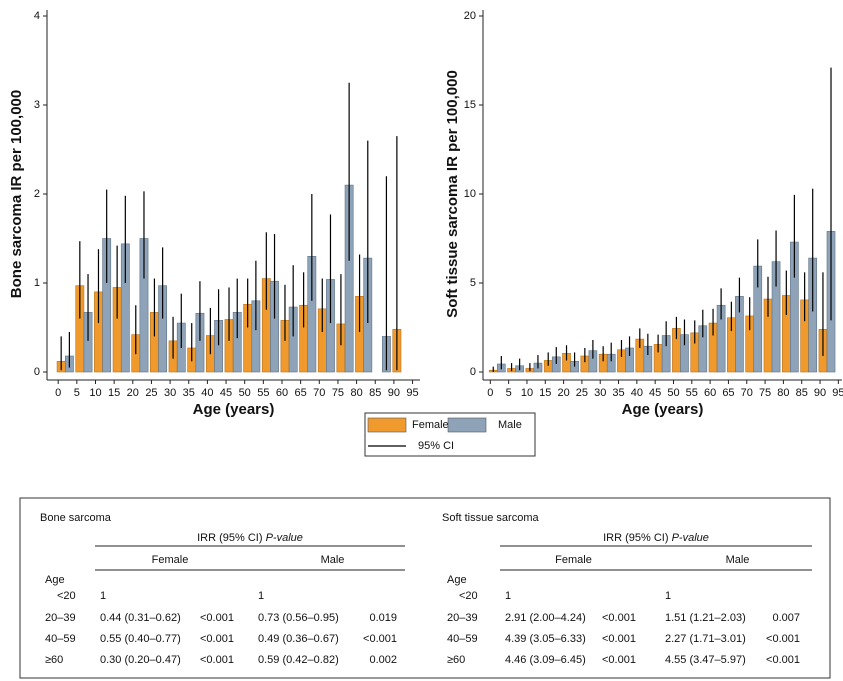  I want to click on header-text: IRR (95% CI), so click(231, 538).